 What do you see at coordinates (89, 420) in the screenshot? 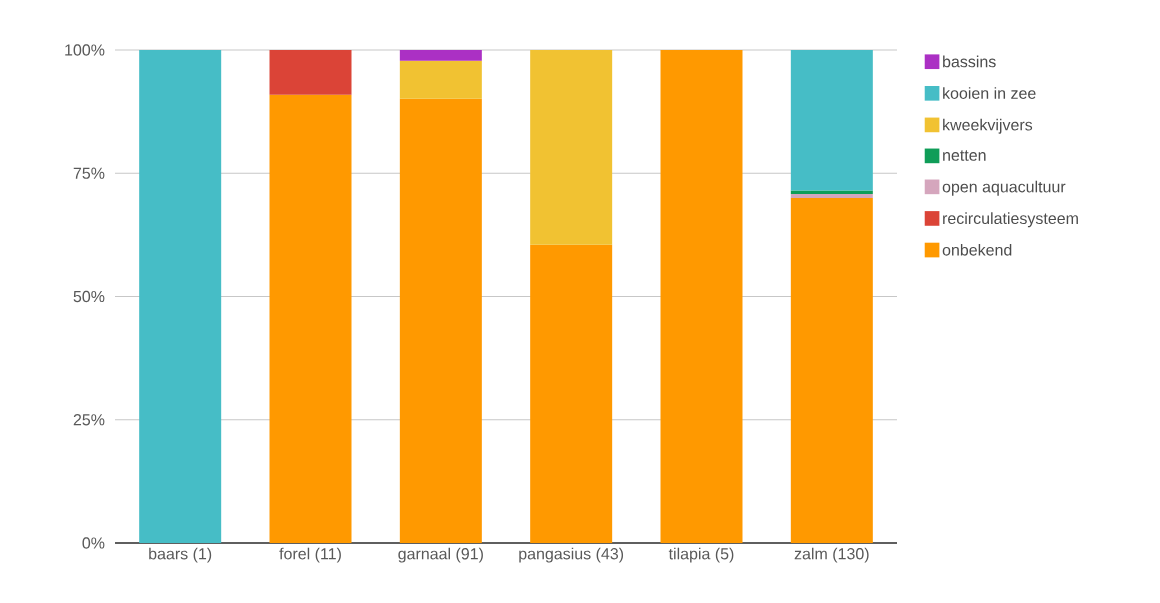
I see `y-tick-label: 25%` at bounding box center [89, 420].